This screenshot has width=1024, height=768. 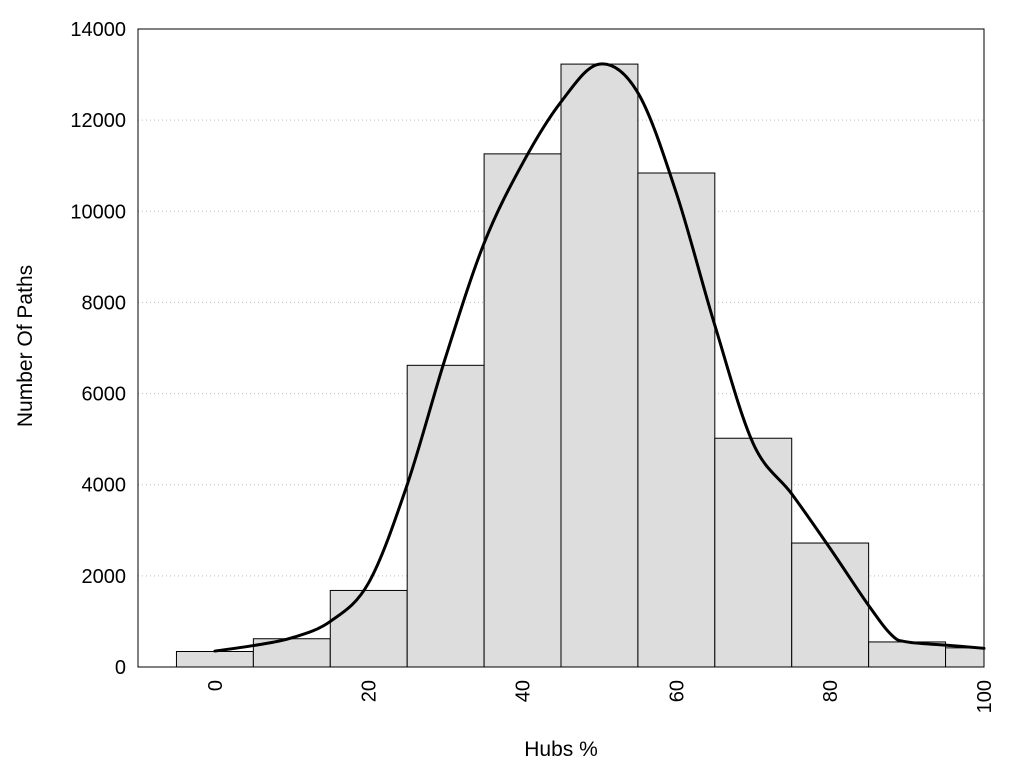 I want to click on x-tick-label: 80, so click(x=831, y=691).